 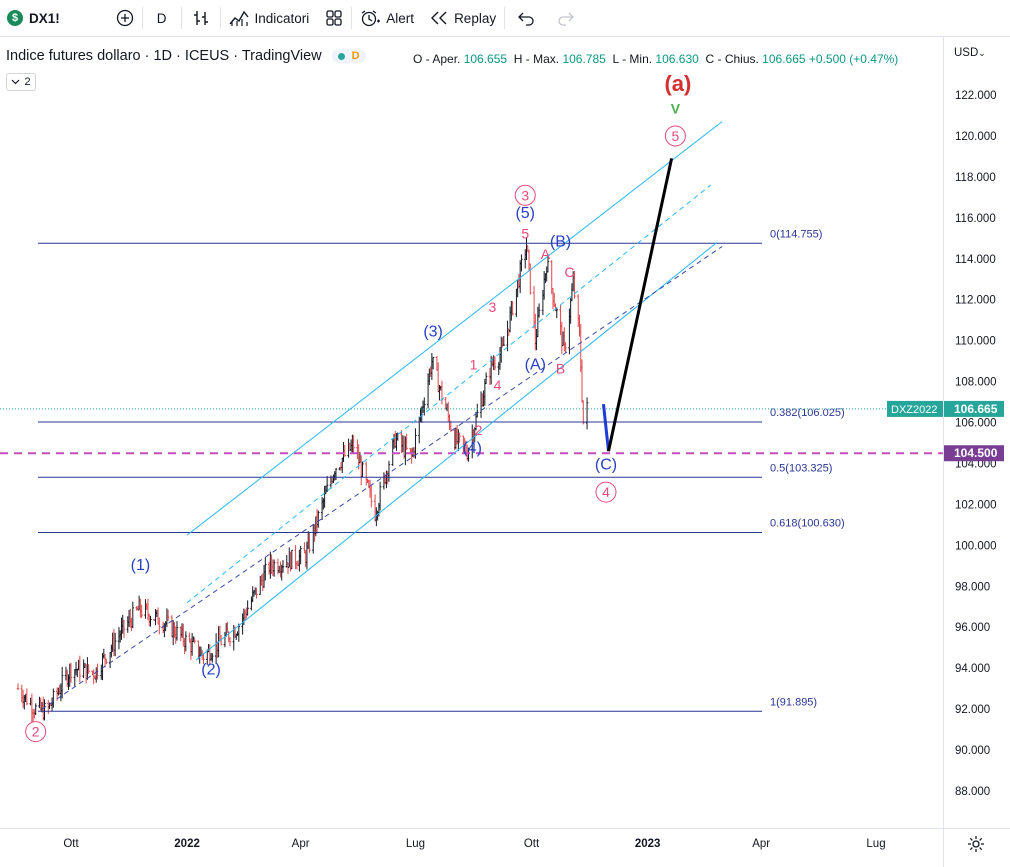 I want to click on bar-style-icon, so click(x=200, y=18).